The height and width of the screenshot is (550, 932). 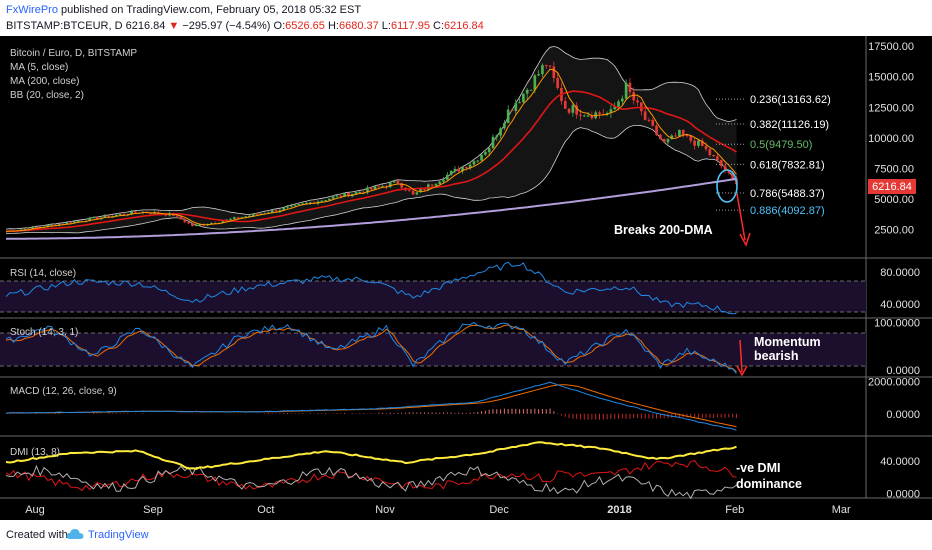 What do you see at coordinates (787, 211) in the screenshot?
I see `fib-level-label: 0.886(4092.87)` at bounding box center [787, 211].